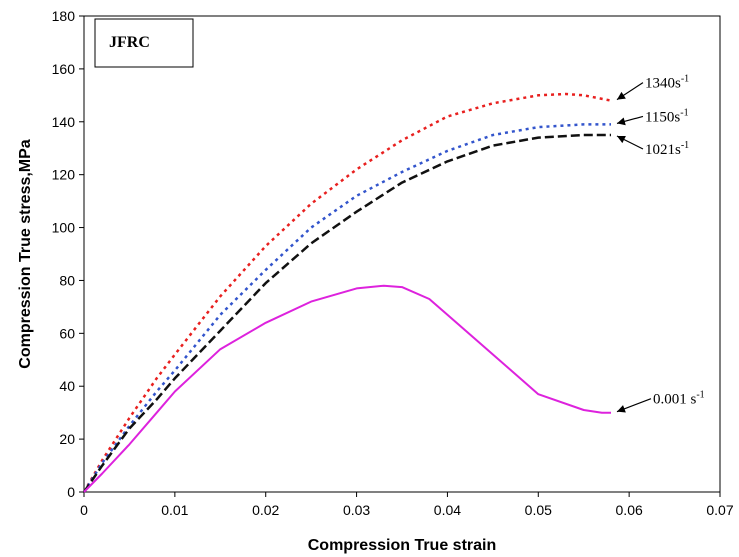  Describe the element at coordinates (64, 122) in the screenshot. I see `y-tick-label: 140` at that location.